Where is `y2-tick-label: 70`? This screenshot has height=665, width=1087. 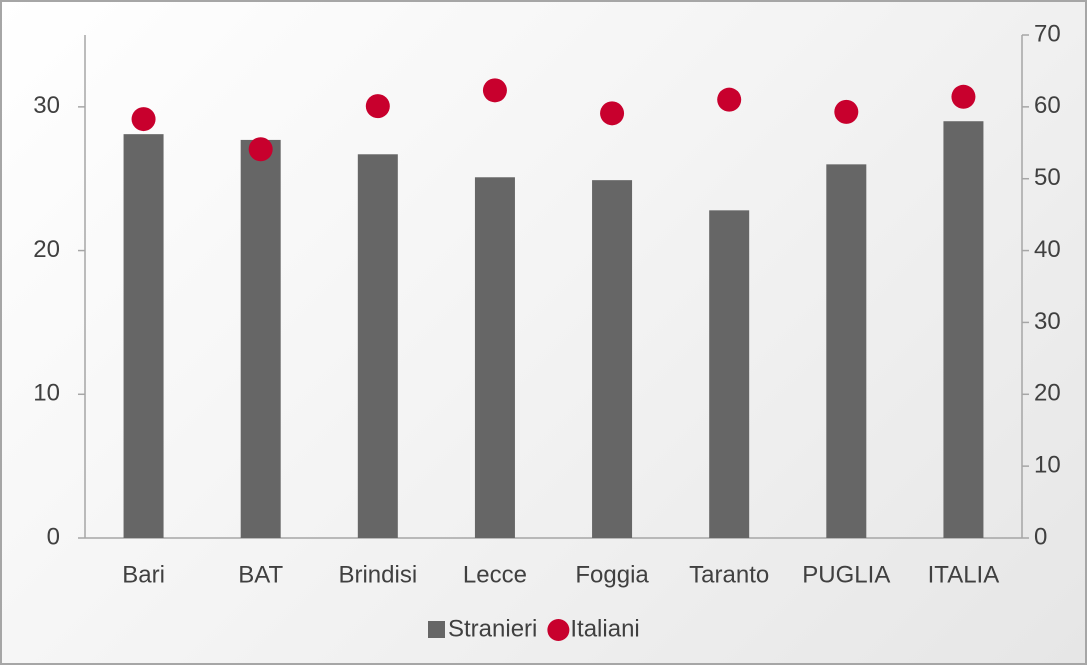 y2-tick-label: 70 is located at coordinates (1047, 33).